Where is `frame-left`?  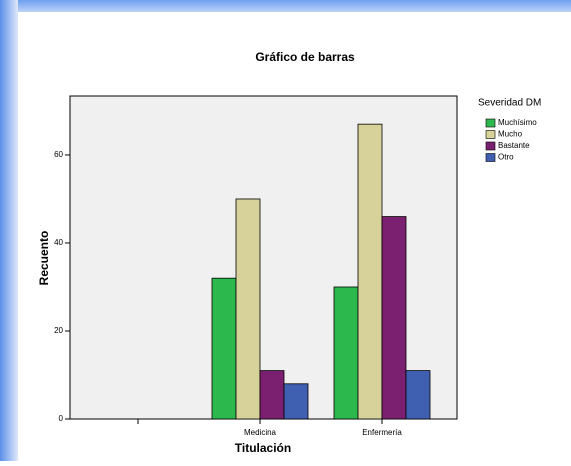 frame-left is located at coordinates (9, 230).